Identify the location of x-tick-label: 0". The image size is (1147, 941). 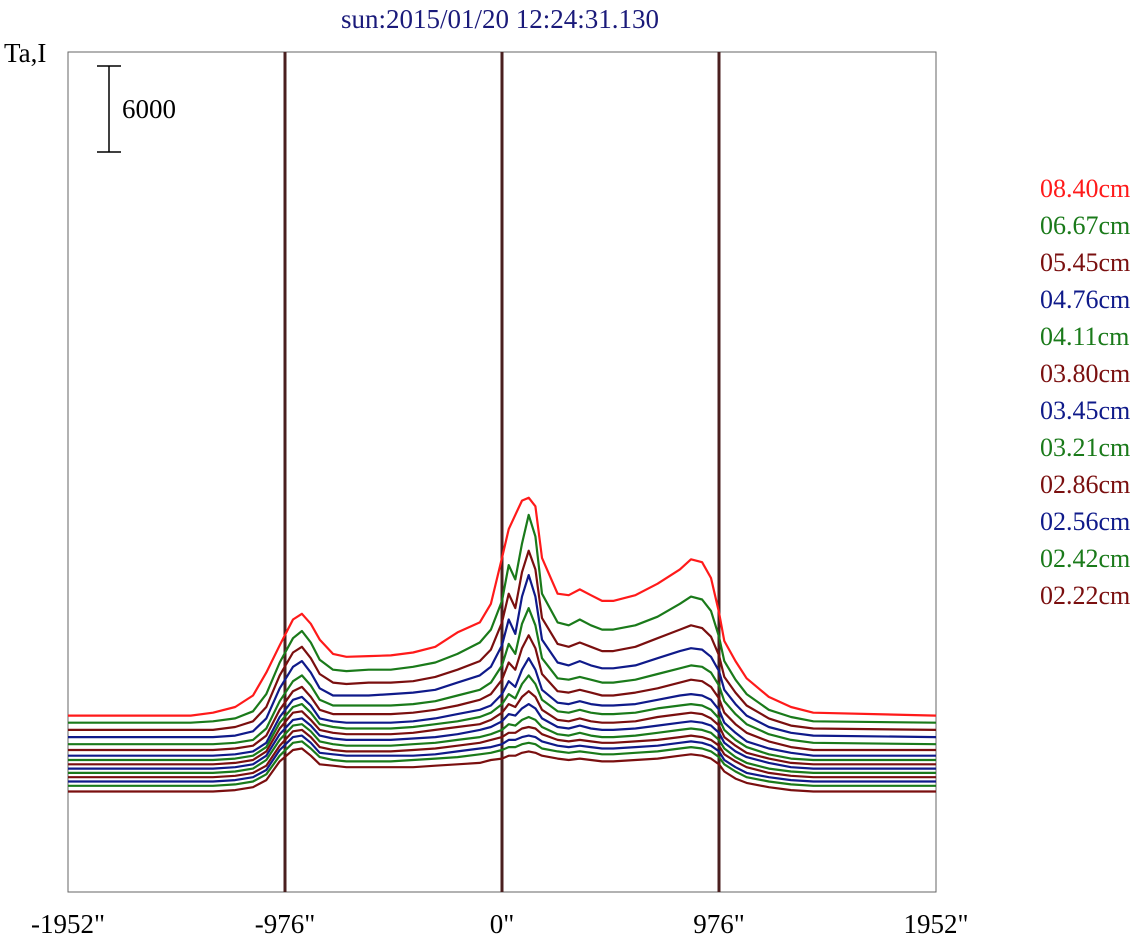
(502, 924).